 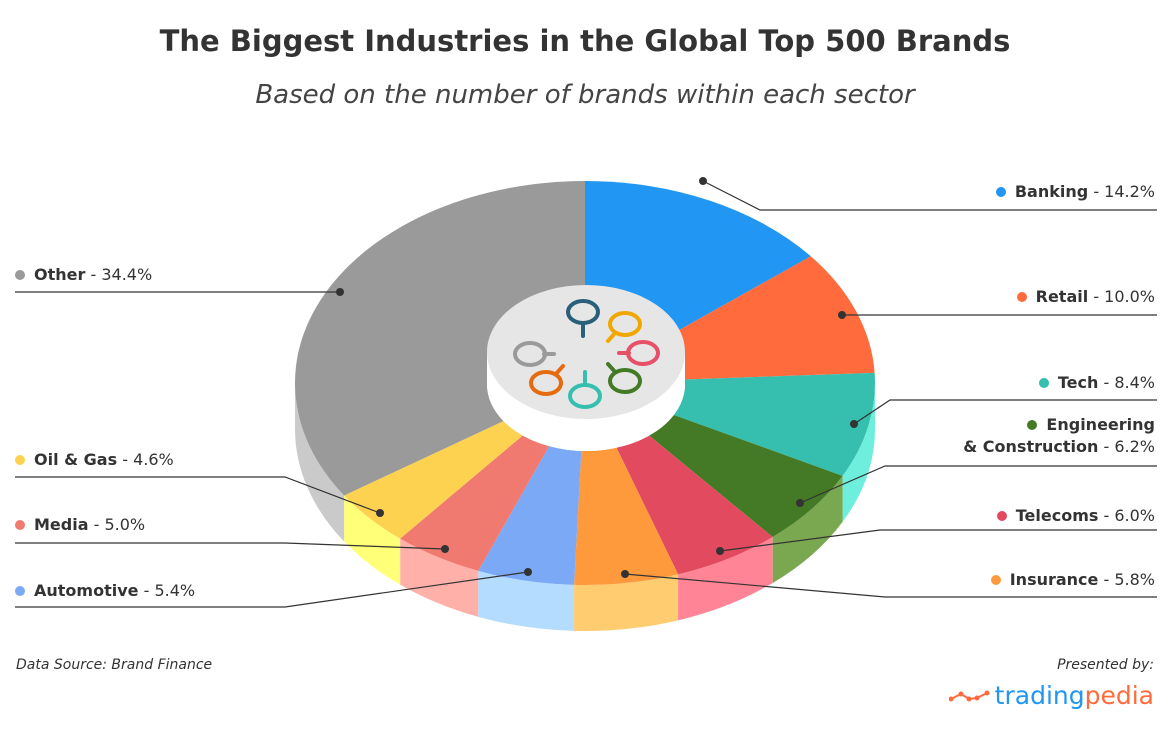 What do you see at coordinates (148, 459) in the screenshot?
I see `label-value: - 4.6%` at bounding box center [148, 459].